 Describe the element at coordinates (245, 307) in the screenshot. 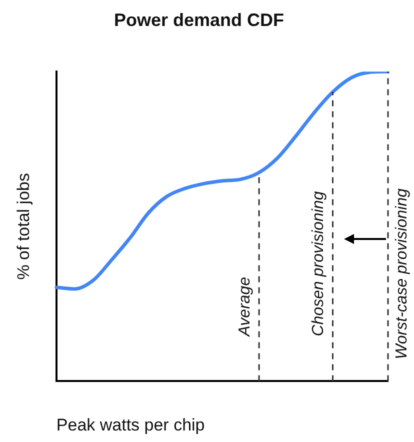

I see `annotation: Average` at that location.